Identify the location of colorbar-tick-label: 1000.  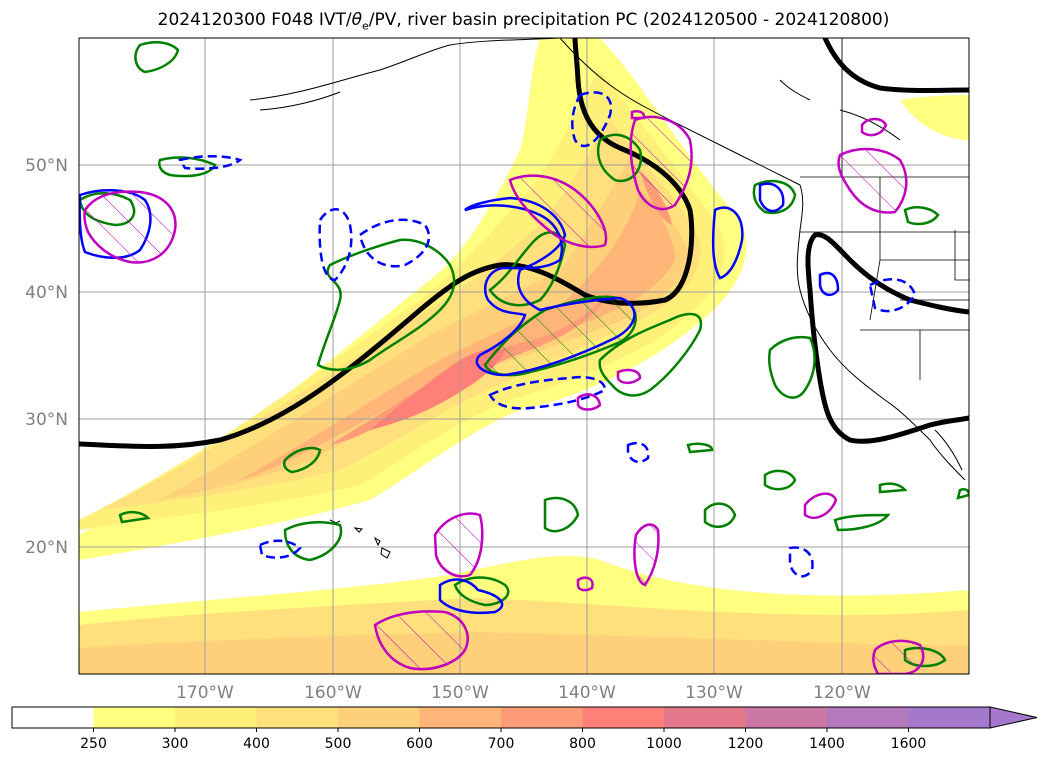
(664, 744).